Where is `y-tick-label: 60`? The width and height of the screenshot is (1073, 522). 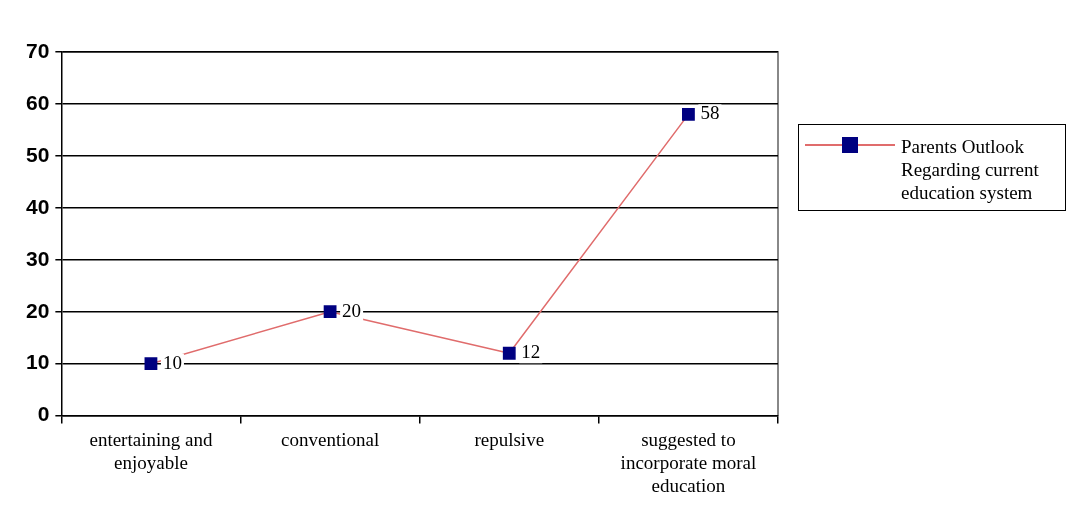
y-tick-label: 60 is located at coordinates (38, 102).